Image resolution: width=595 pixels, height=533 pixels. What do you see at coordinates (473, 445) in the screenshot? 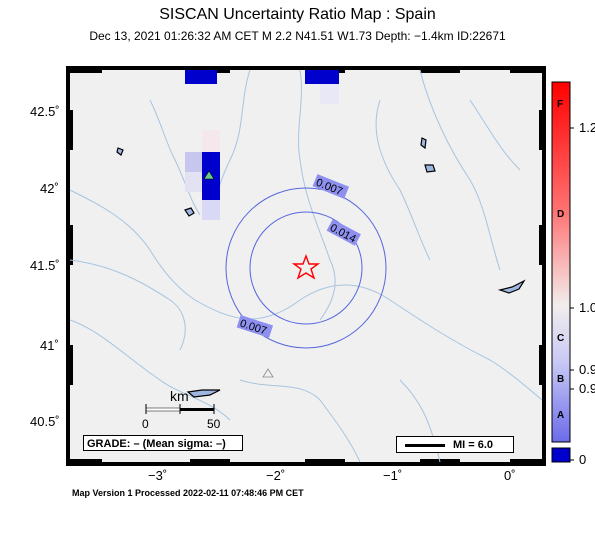
I see `mi-label: MI = 6.0` at bounding box center [473, 445].